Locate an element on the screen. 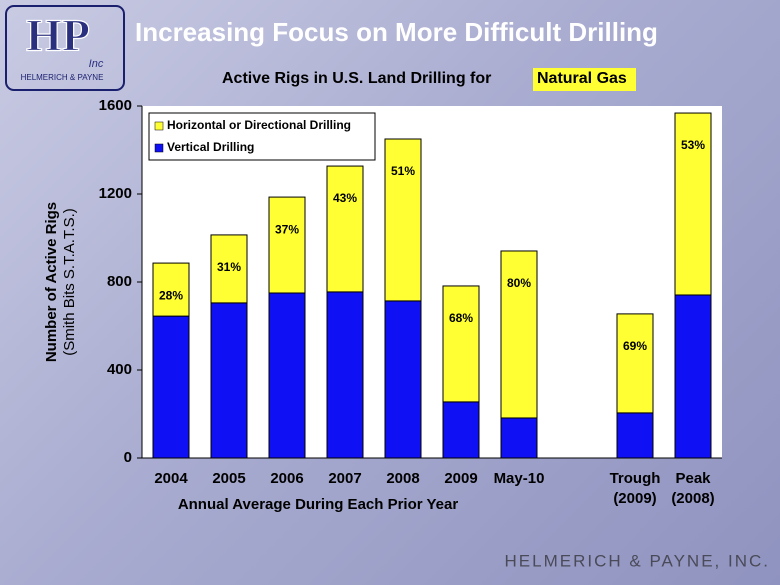 The width and height of the screenshot is (780, 585). x-tick-label: Peak (2008) is located at coordinates (692, 488).